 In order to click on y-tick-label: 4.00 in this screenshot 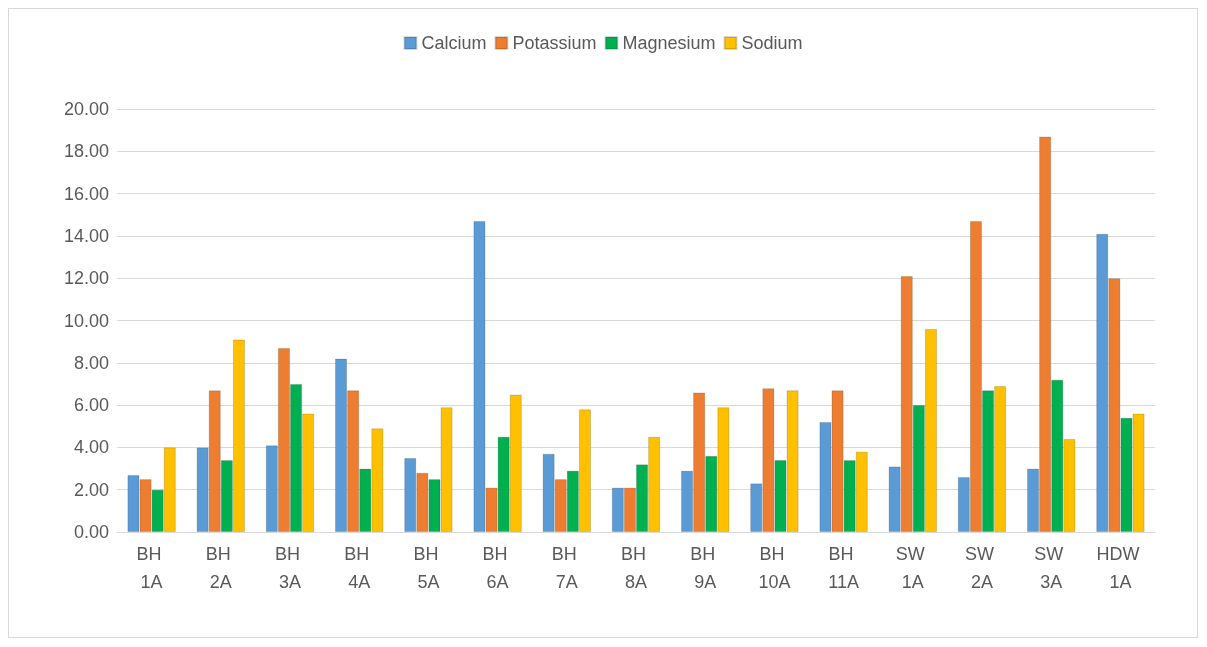, I will do `click(91, 447)`.